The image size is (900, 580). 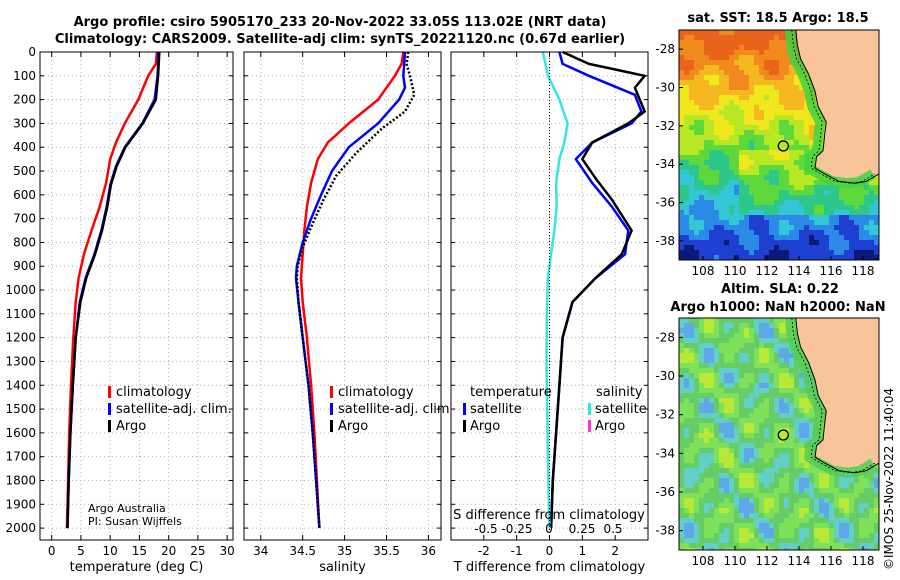 What do you see at coordinates (799, 271) in the screenshot?
I see `map-x-tick-label: 114` at bounding box center [799, 271].